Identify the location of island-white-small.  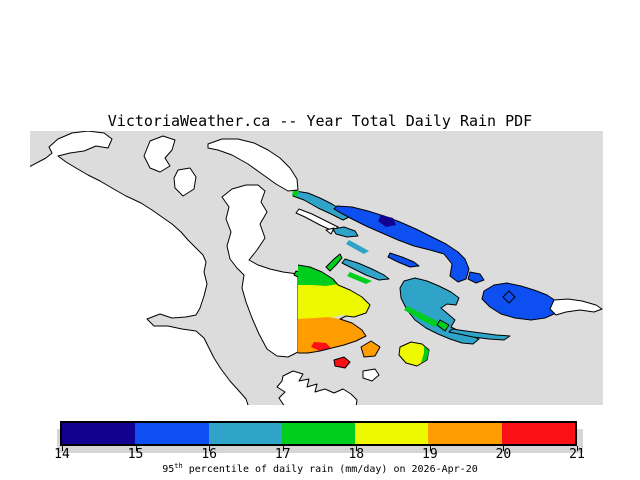
(371, 375).